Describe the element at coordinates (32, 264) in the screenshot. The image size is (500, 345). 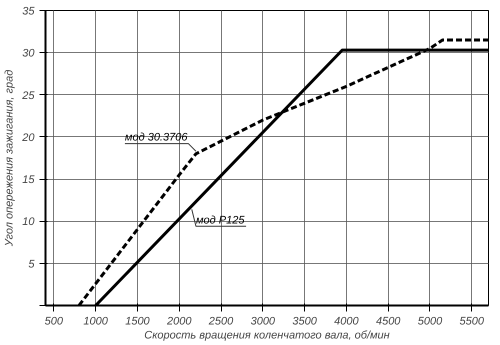
I see `y-tick-label: 5` at that location.